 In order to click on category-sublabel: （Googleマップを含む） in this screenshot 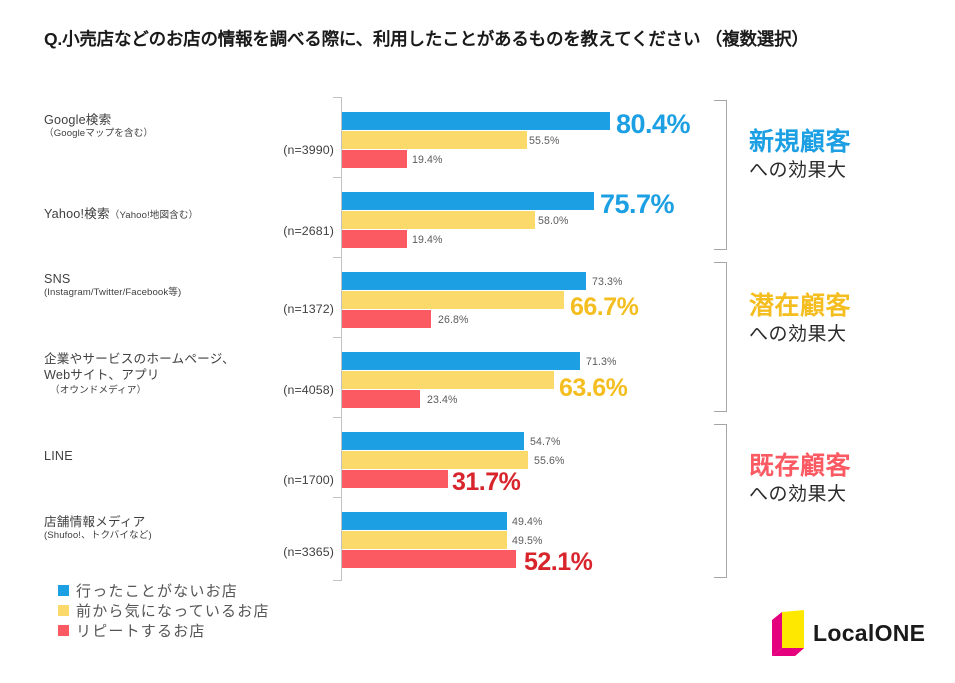, I will do `click(99, 134)`.